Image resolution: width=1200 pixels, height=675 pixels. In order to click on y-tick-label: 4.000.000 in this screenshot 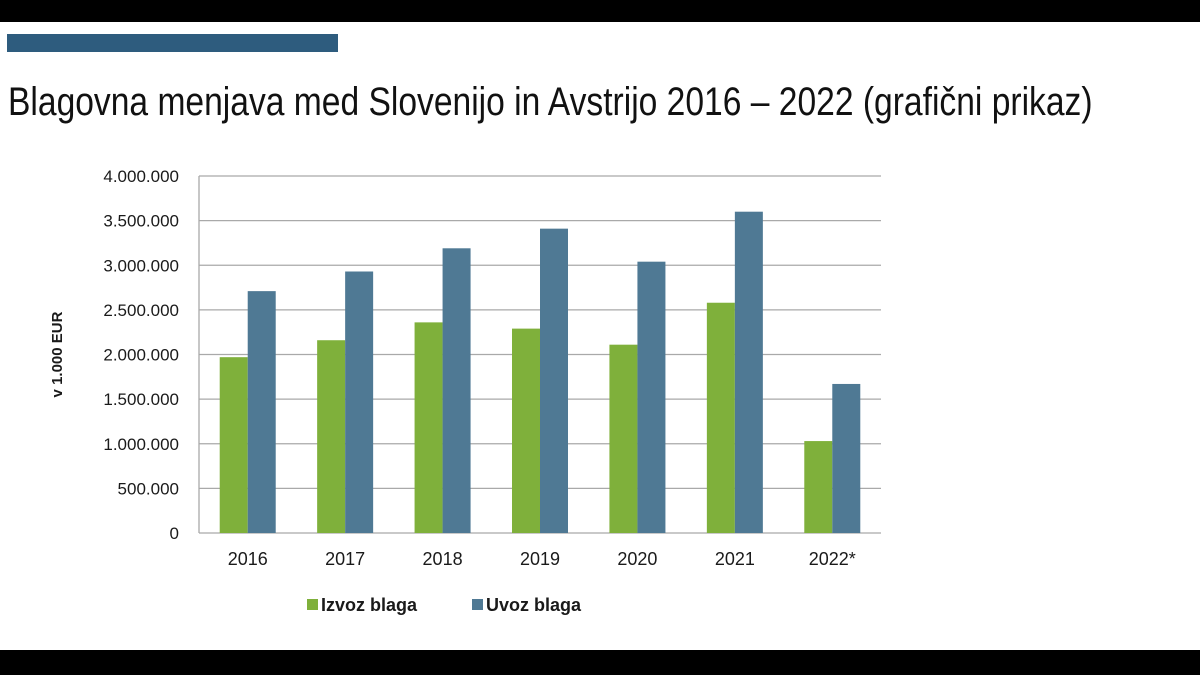, I will do `click(141, 176)`.